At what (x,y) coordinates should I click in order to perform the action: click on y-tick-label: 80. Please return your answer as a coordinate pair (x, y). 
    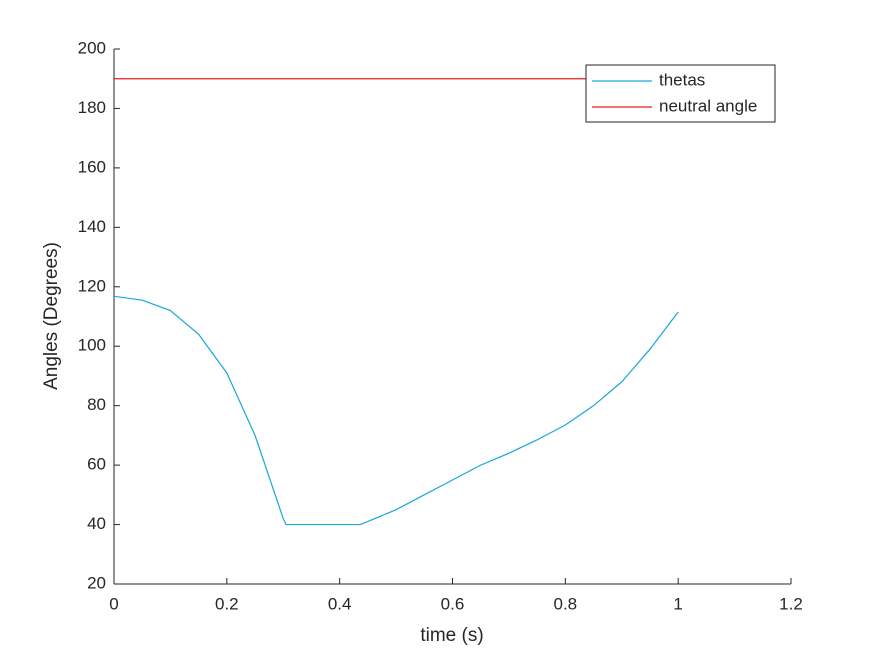
    Looking at the image, I should click on (96, 404).